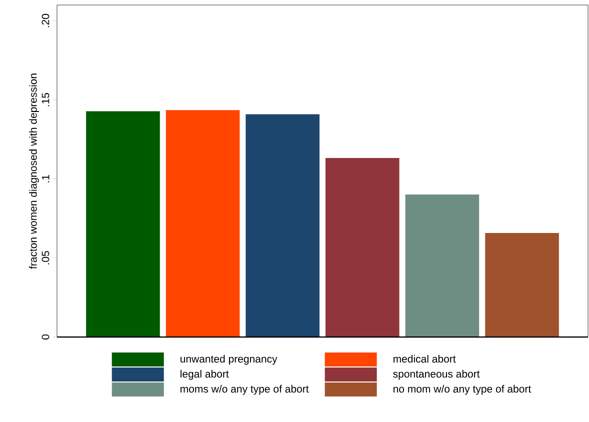 This screenshot has width=589, height=422. What do you see at coordinates (436, 375) in the screenshot?
I see `legend-label: spontaneous abort` at bounding box center [436, 375].